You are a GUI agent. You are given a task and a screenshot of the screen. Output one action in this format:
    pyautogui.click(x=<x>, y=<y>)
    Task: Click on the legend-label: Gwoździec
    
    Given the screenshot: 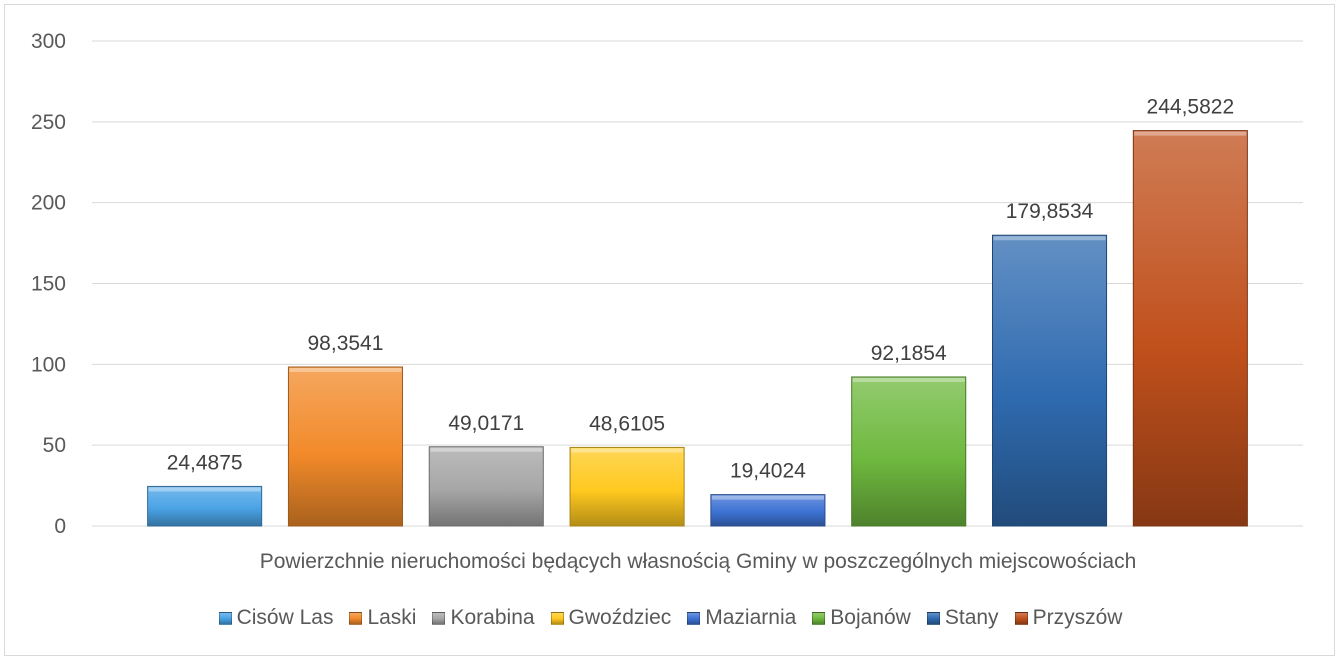 What is the action you would take?
    pyautogui.click(x=620, y=617)
    